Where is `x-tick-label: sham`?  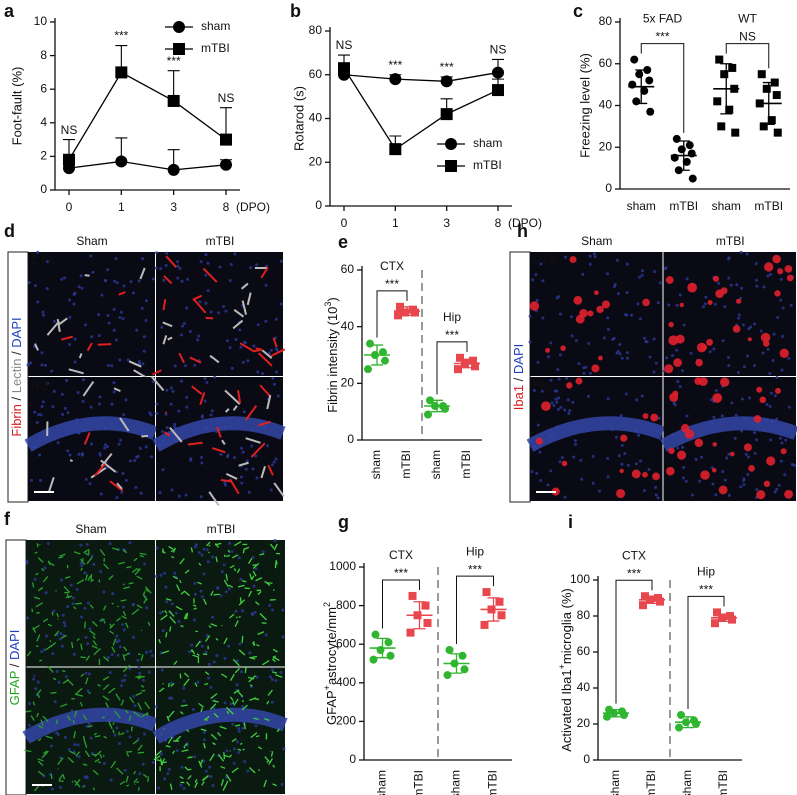 x-tick-label: sham is located at coordinates (615, 782).